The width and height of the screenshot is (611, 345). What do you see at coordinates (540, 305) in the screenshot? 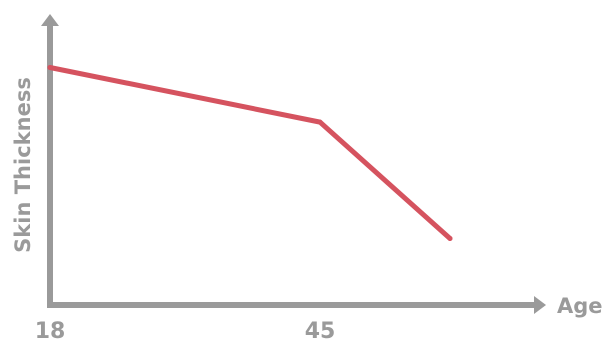
I see `x-axis-arrowhead` at bounding box center [540, 305].